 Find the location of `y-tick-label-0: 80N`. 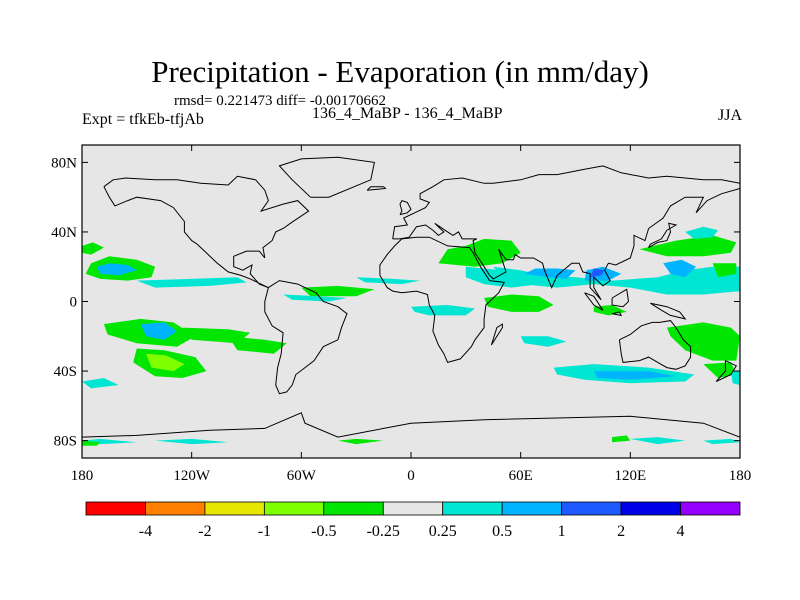

y-tick-label-0: 80N is located at coordinates (64, 163).